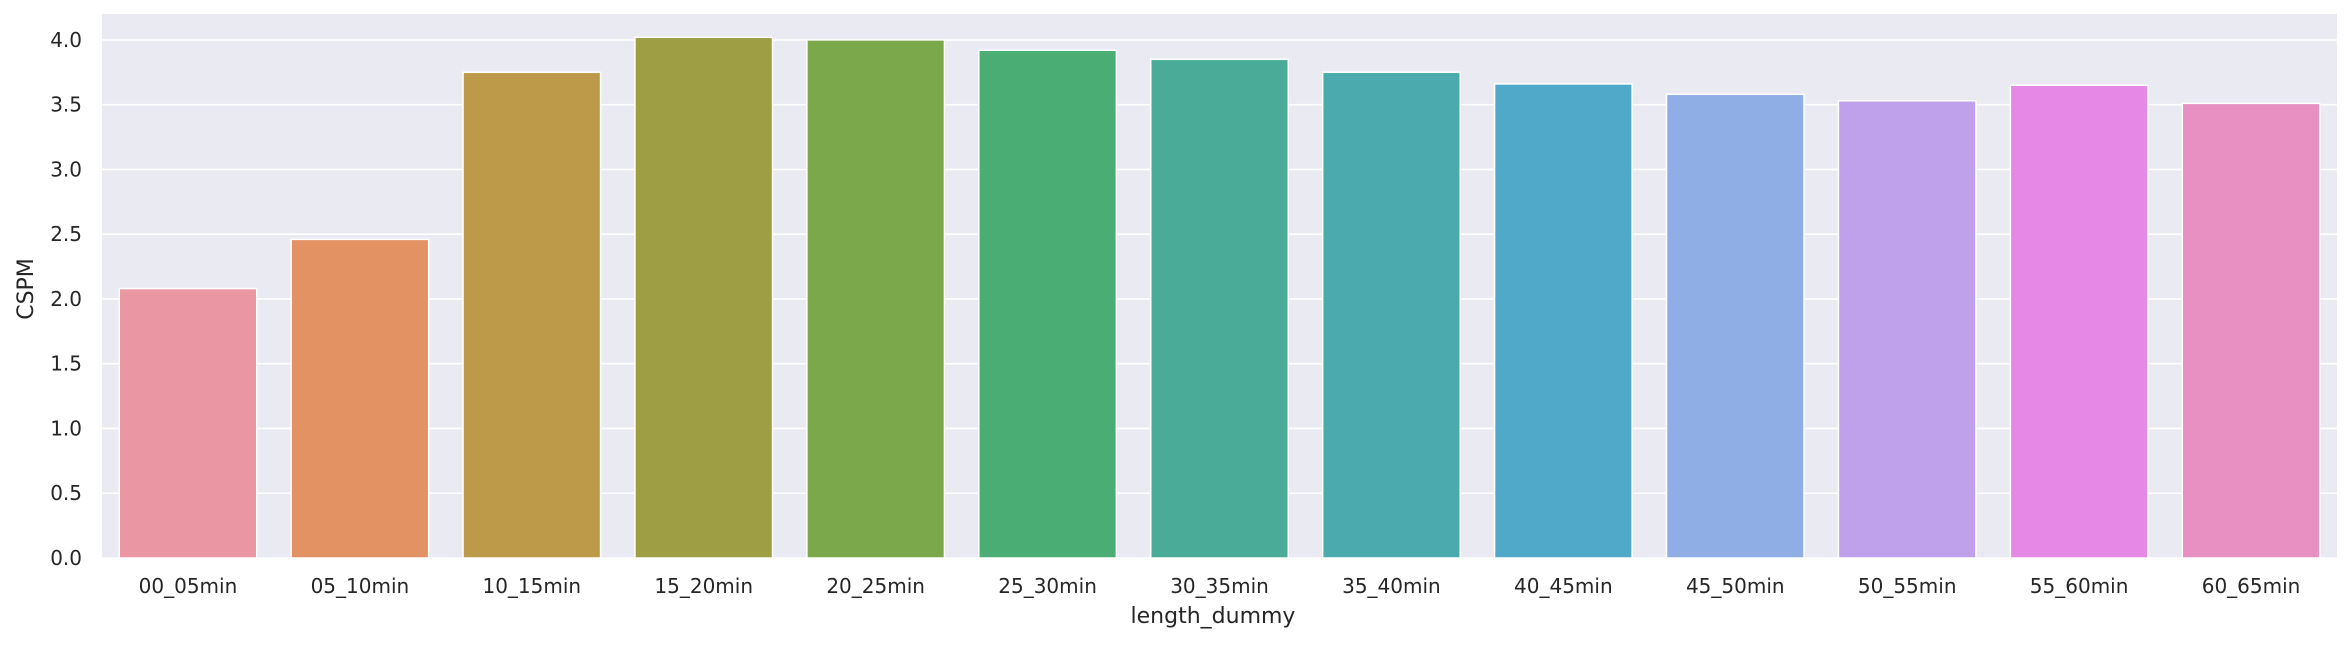 The image size is (2344, 646). I want to click on x-tick-label: 25_30min, so click(1047, 586).